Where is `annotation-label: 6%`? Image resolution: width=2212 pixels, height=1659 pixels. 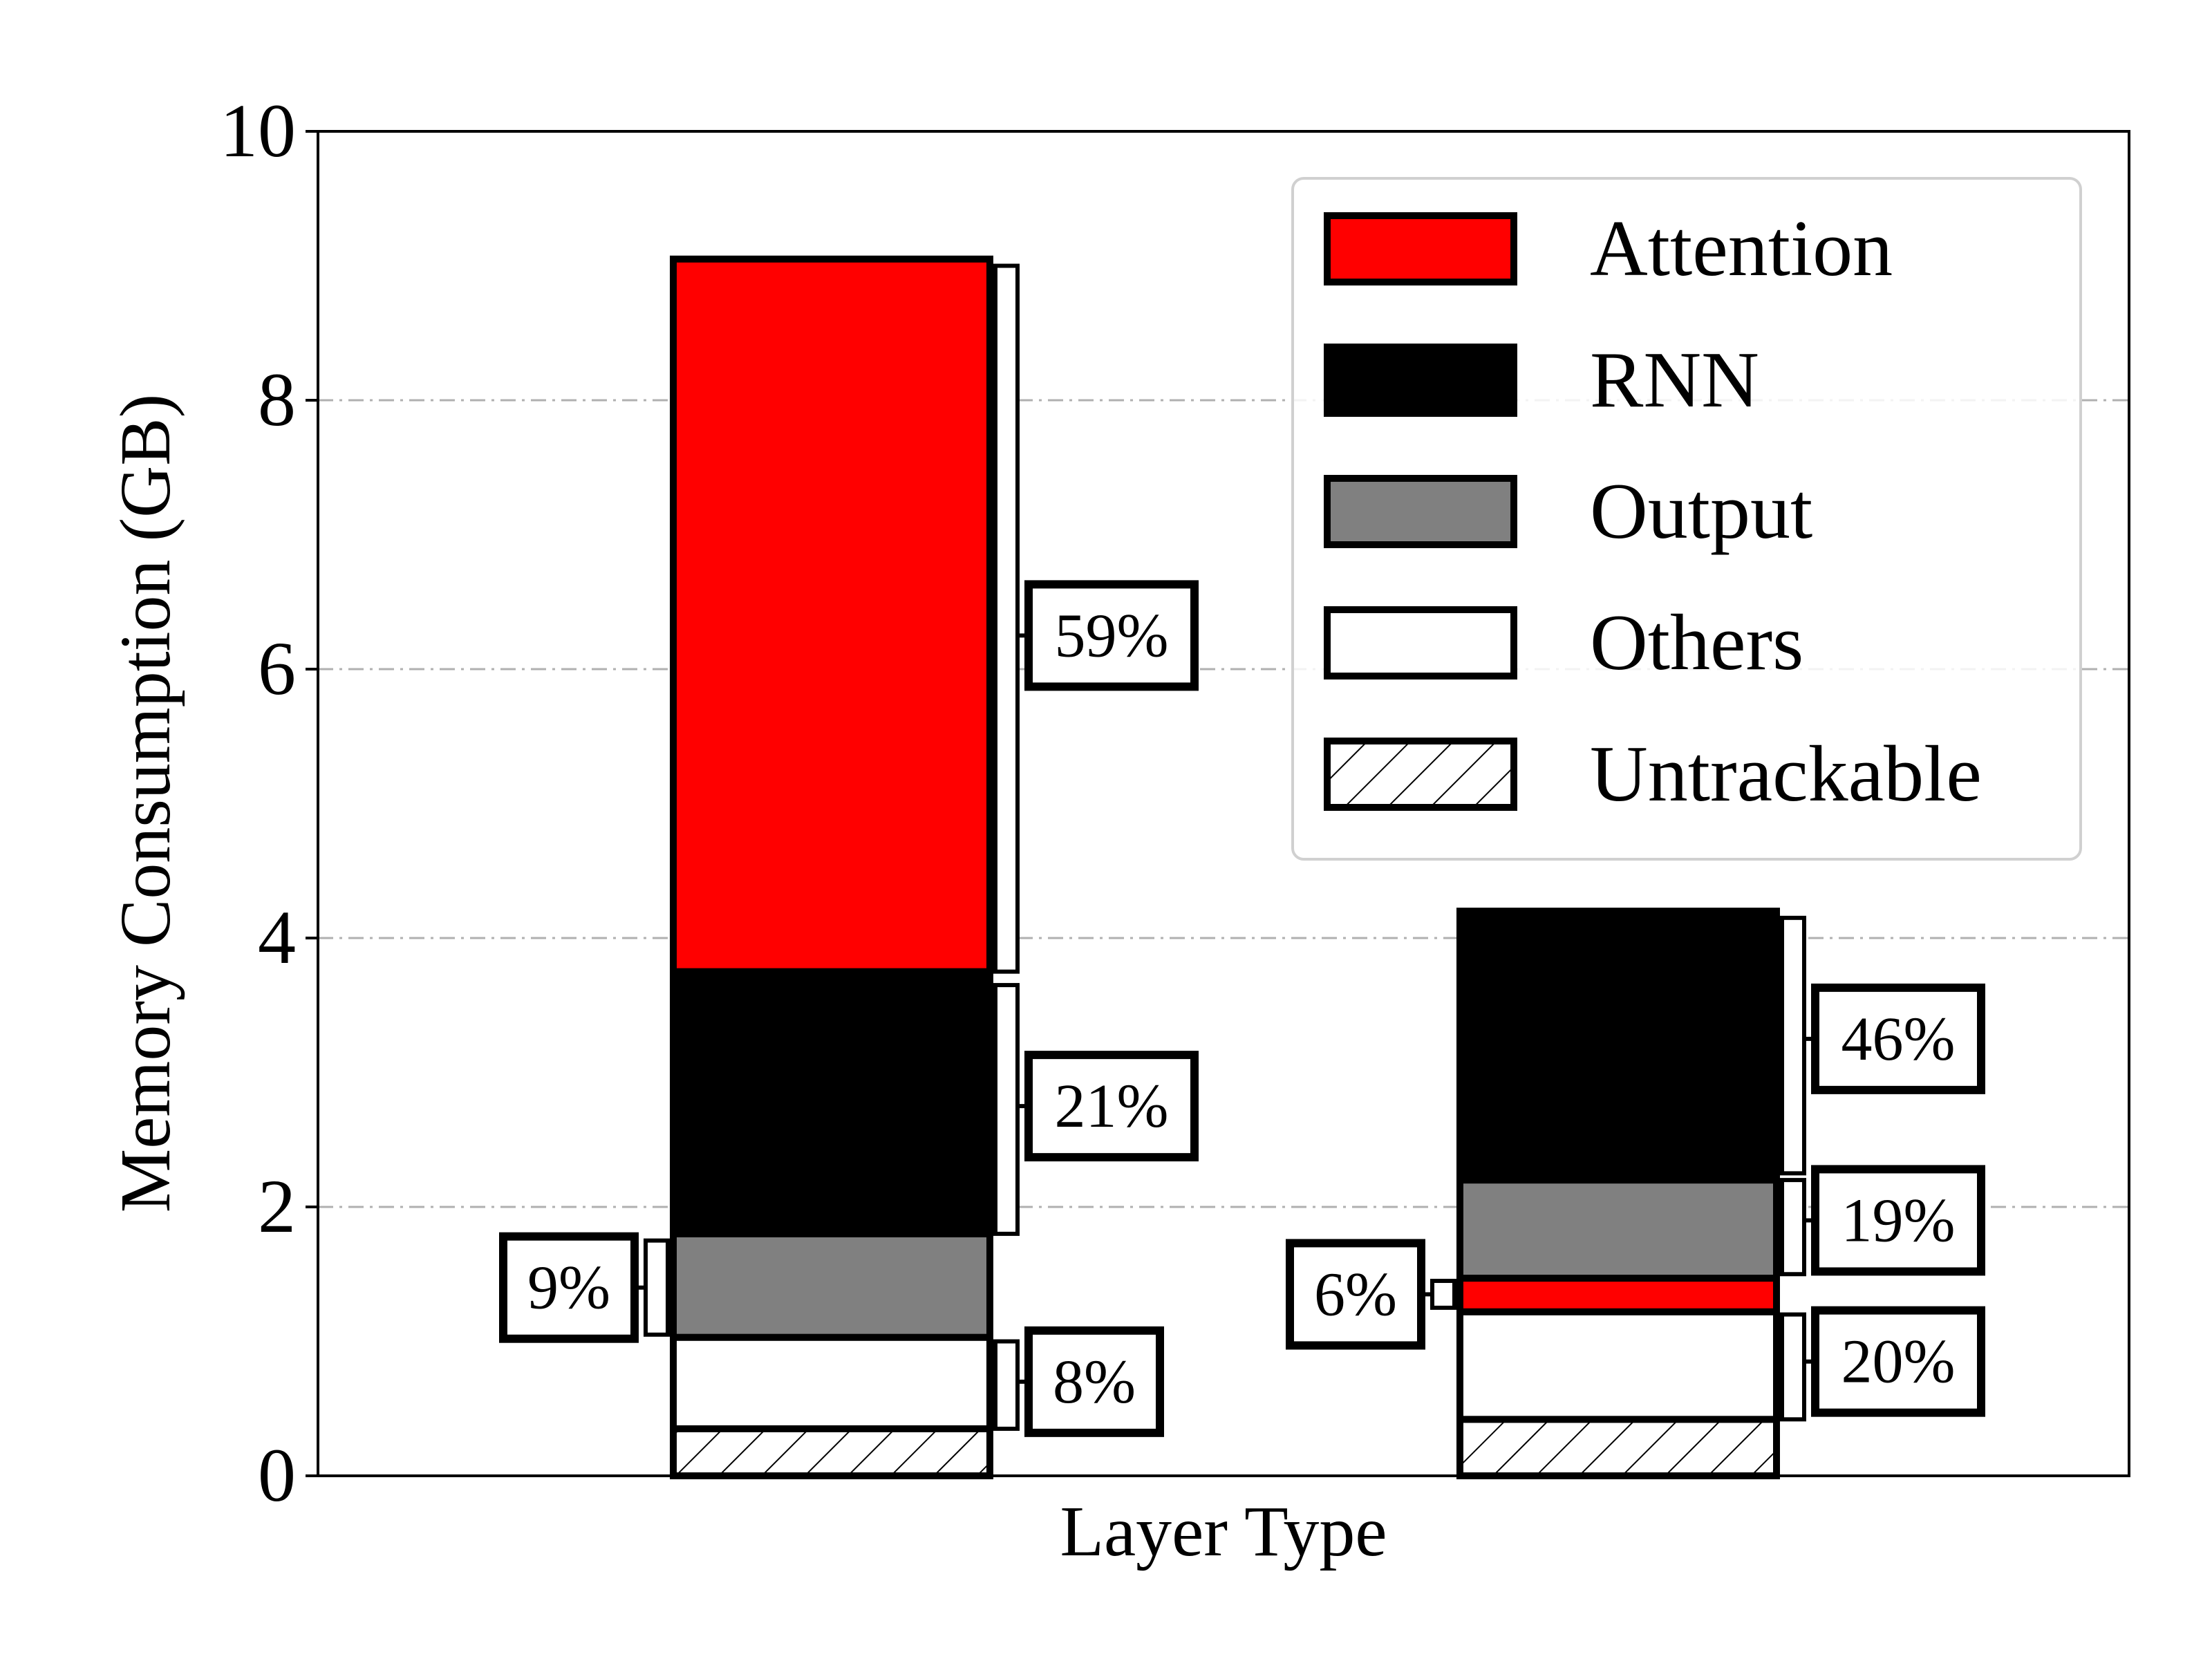
annotation-label: 6% is located at coordinates (1356, 1295).